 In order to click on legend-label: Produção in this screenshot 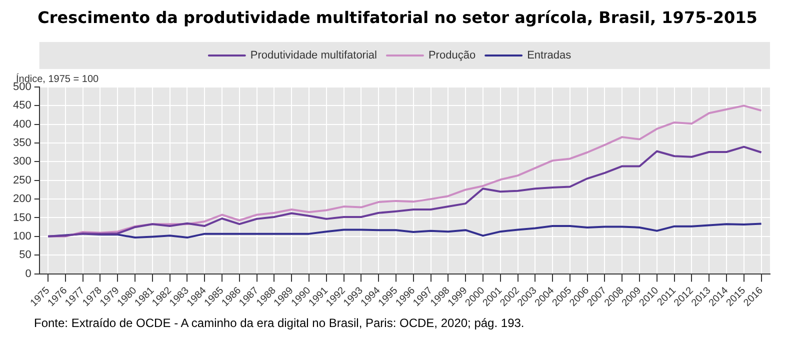, I will do `click(452, 56)`.